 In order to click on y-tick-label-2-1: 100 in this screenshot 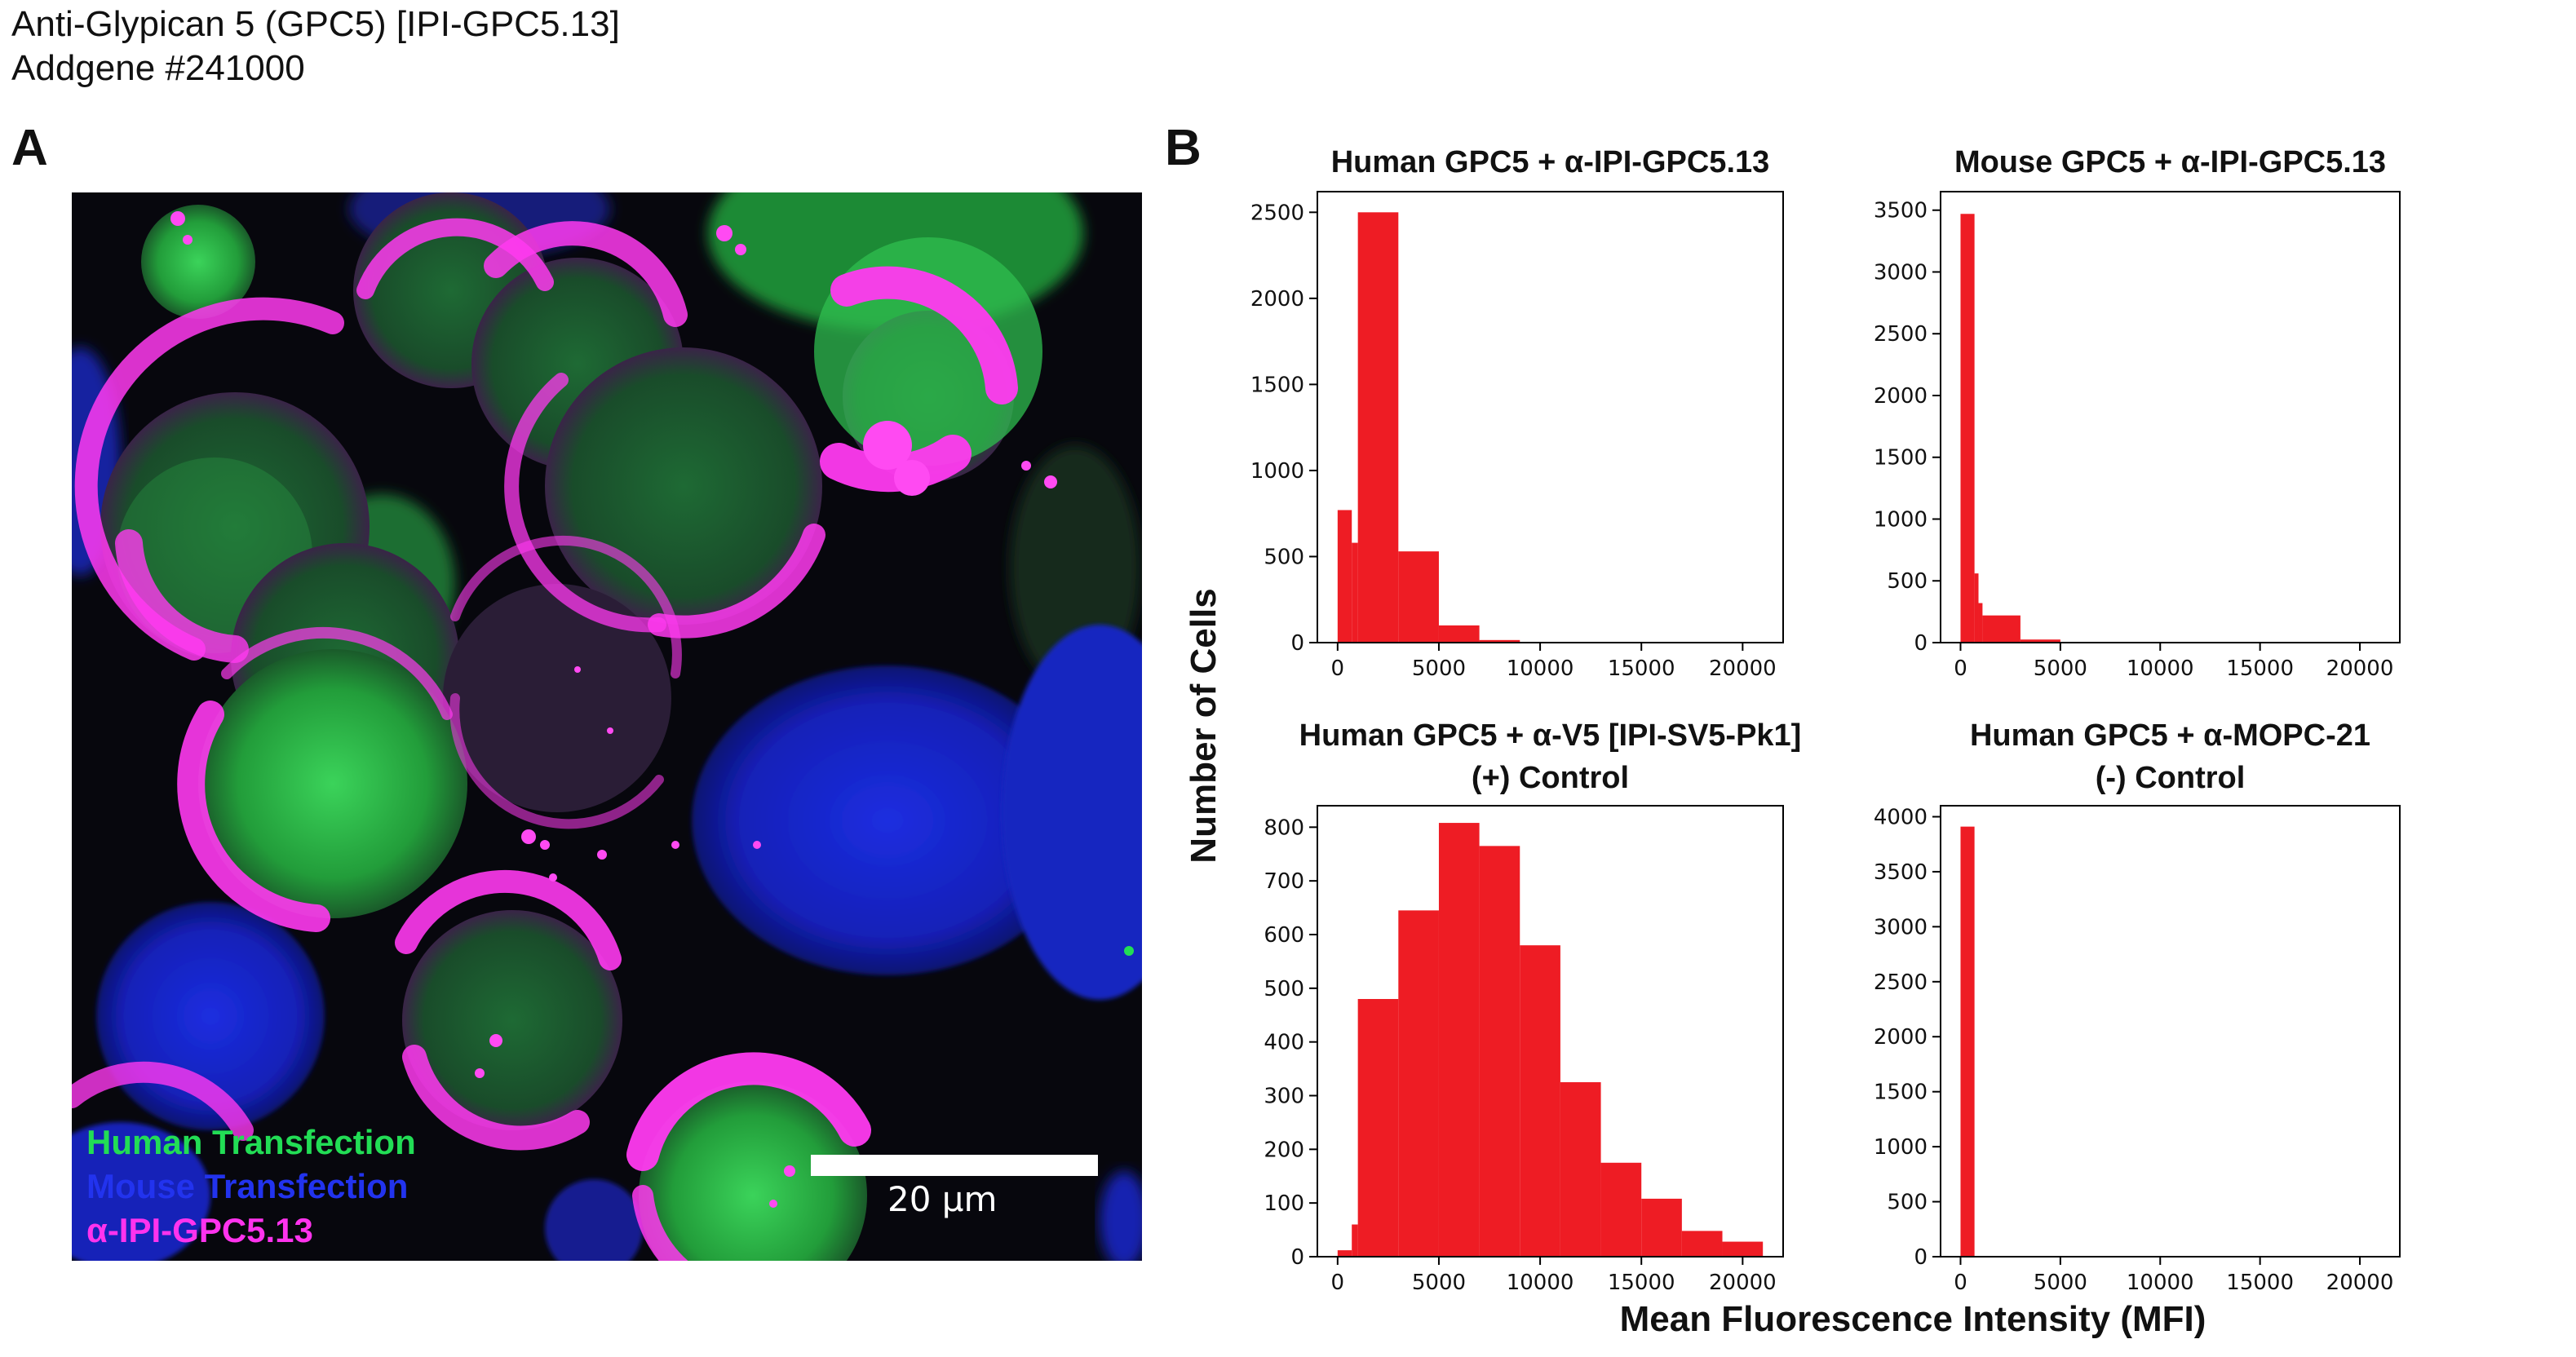, I will do `click(1284, 1203)`.